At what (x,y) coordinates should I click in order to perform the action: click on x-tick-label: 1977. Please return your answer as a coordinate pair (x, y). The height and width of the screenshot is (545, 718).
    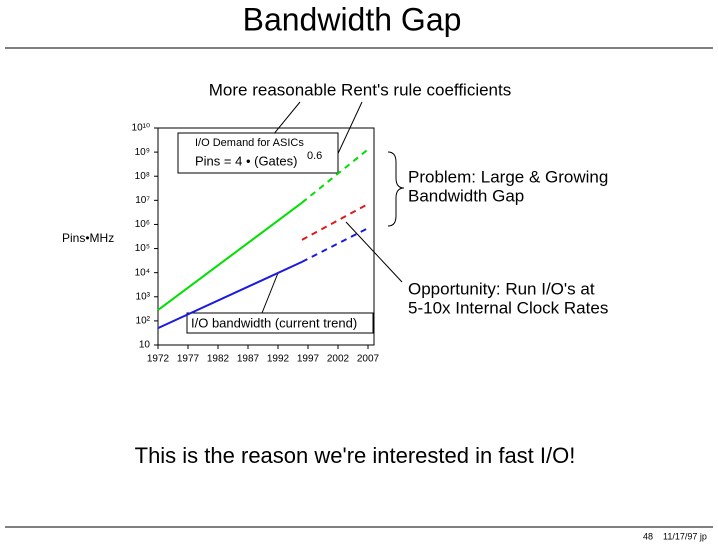
    Looking at the image, I should click on (188, 359).